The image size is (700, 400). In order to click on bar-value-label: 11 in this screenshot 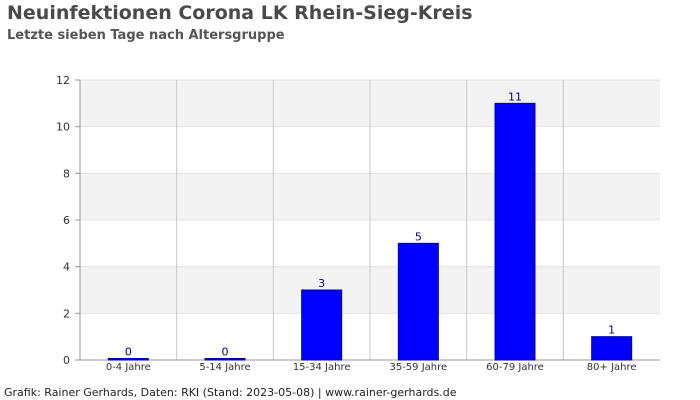, I will do `click(515, 96)`.